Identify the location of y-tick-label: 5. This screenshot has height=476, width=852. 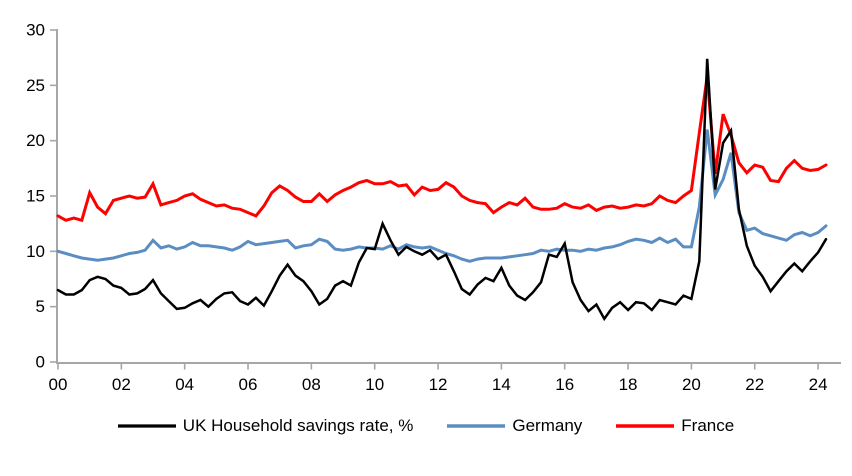
(40, 306).